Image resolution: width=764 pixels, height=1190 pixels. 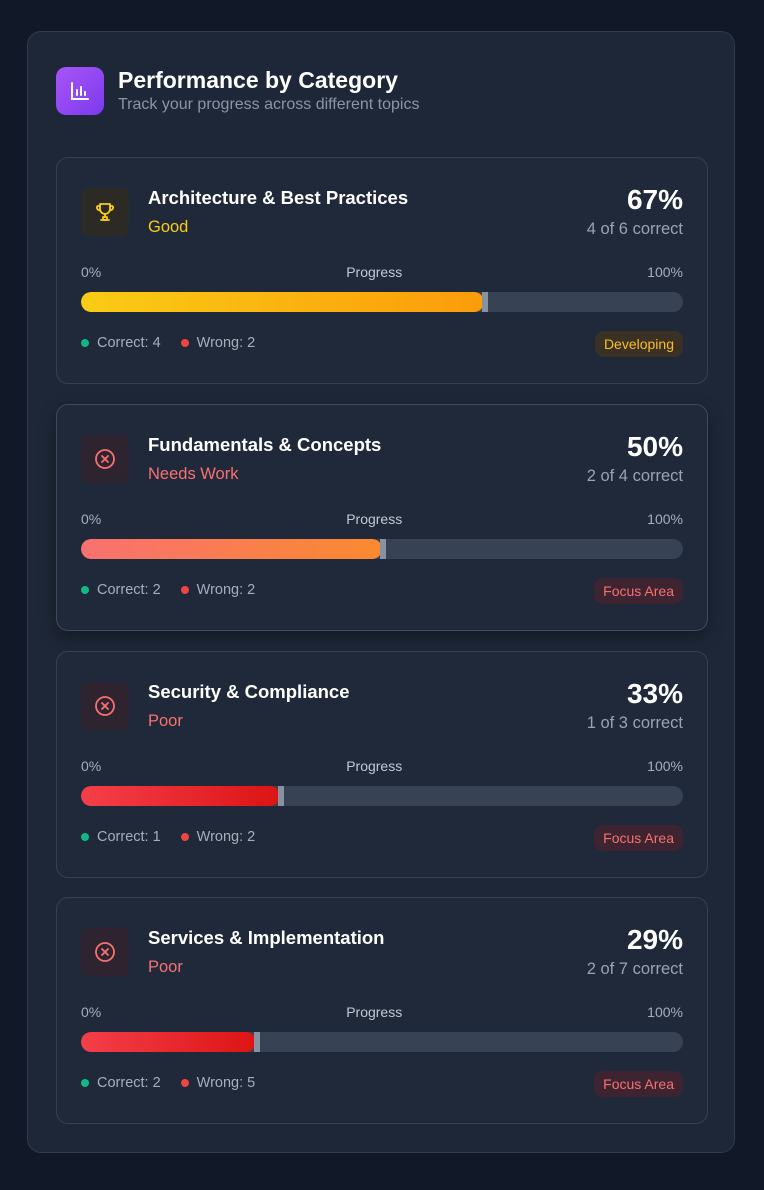 What do you see at coordinates (129, 837) in the screenshot?
I see `correct-count: Correct: 1` at bounding box center [129, 837].